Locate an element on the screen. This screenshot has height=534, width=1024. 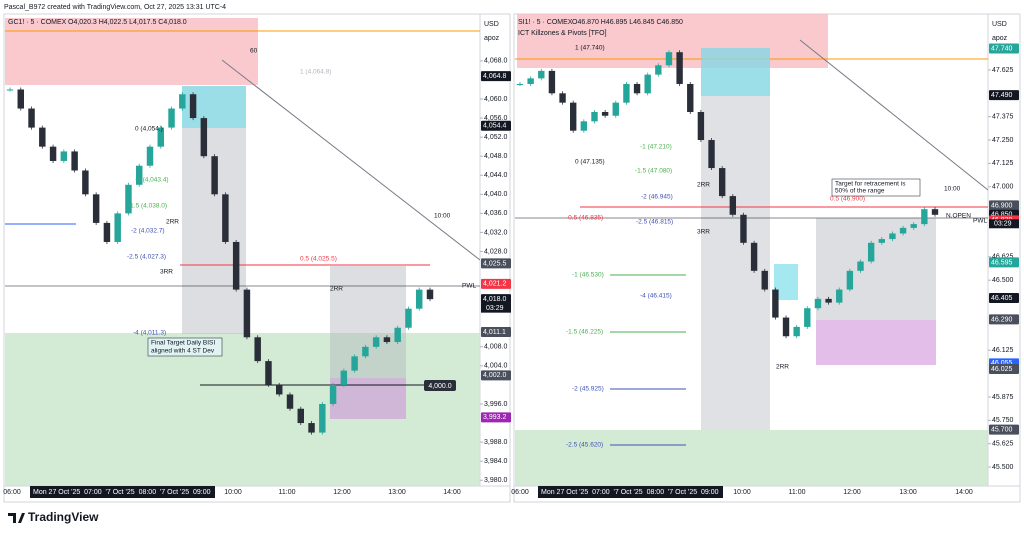
price-tag-label: 46.290 is located at coordinates (1002, 319).